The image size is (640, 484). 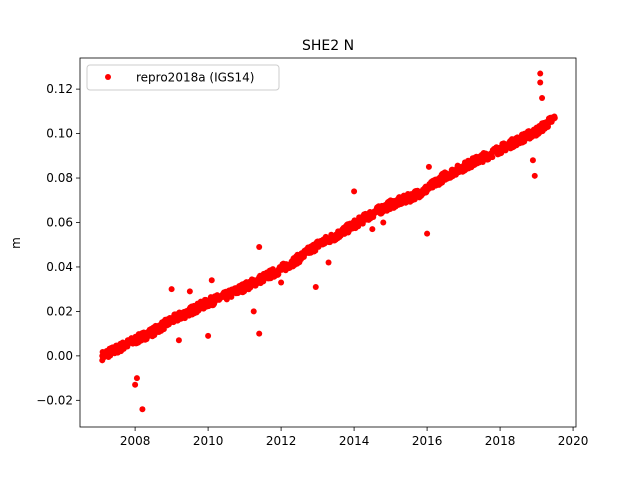 I want to click on x-tick-label: 2018, so click(x=500, y=441).